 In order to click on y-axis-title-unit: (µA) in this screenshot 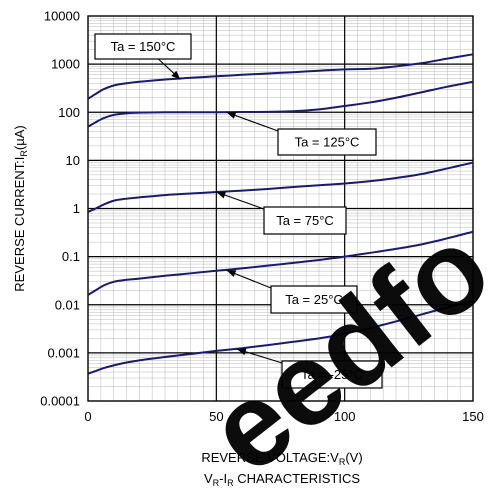, I will do `click(19, 137)`.